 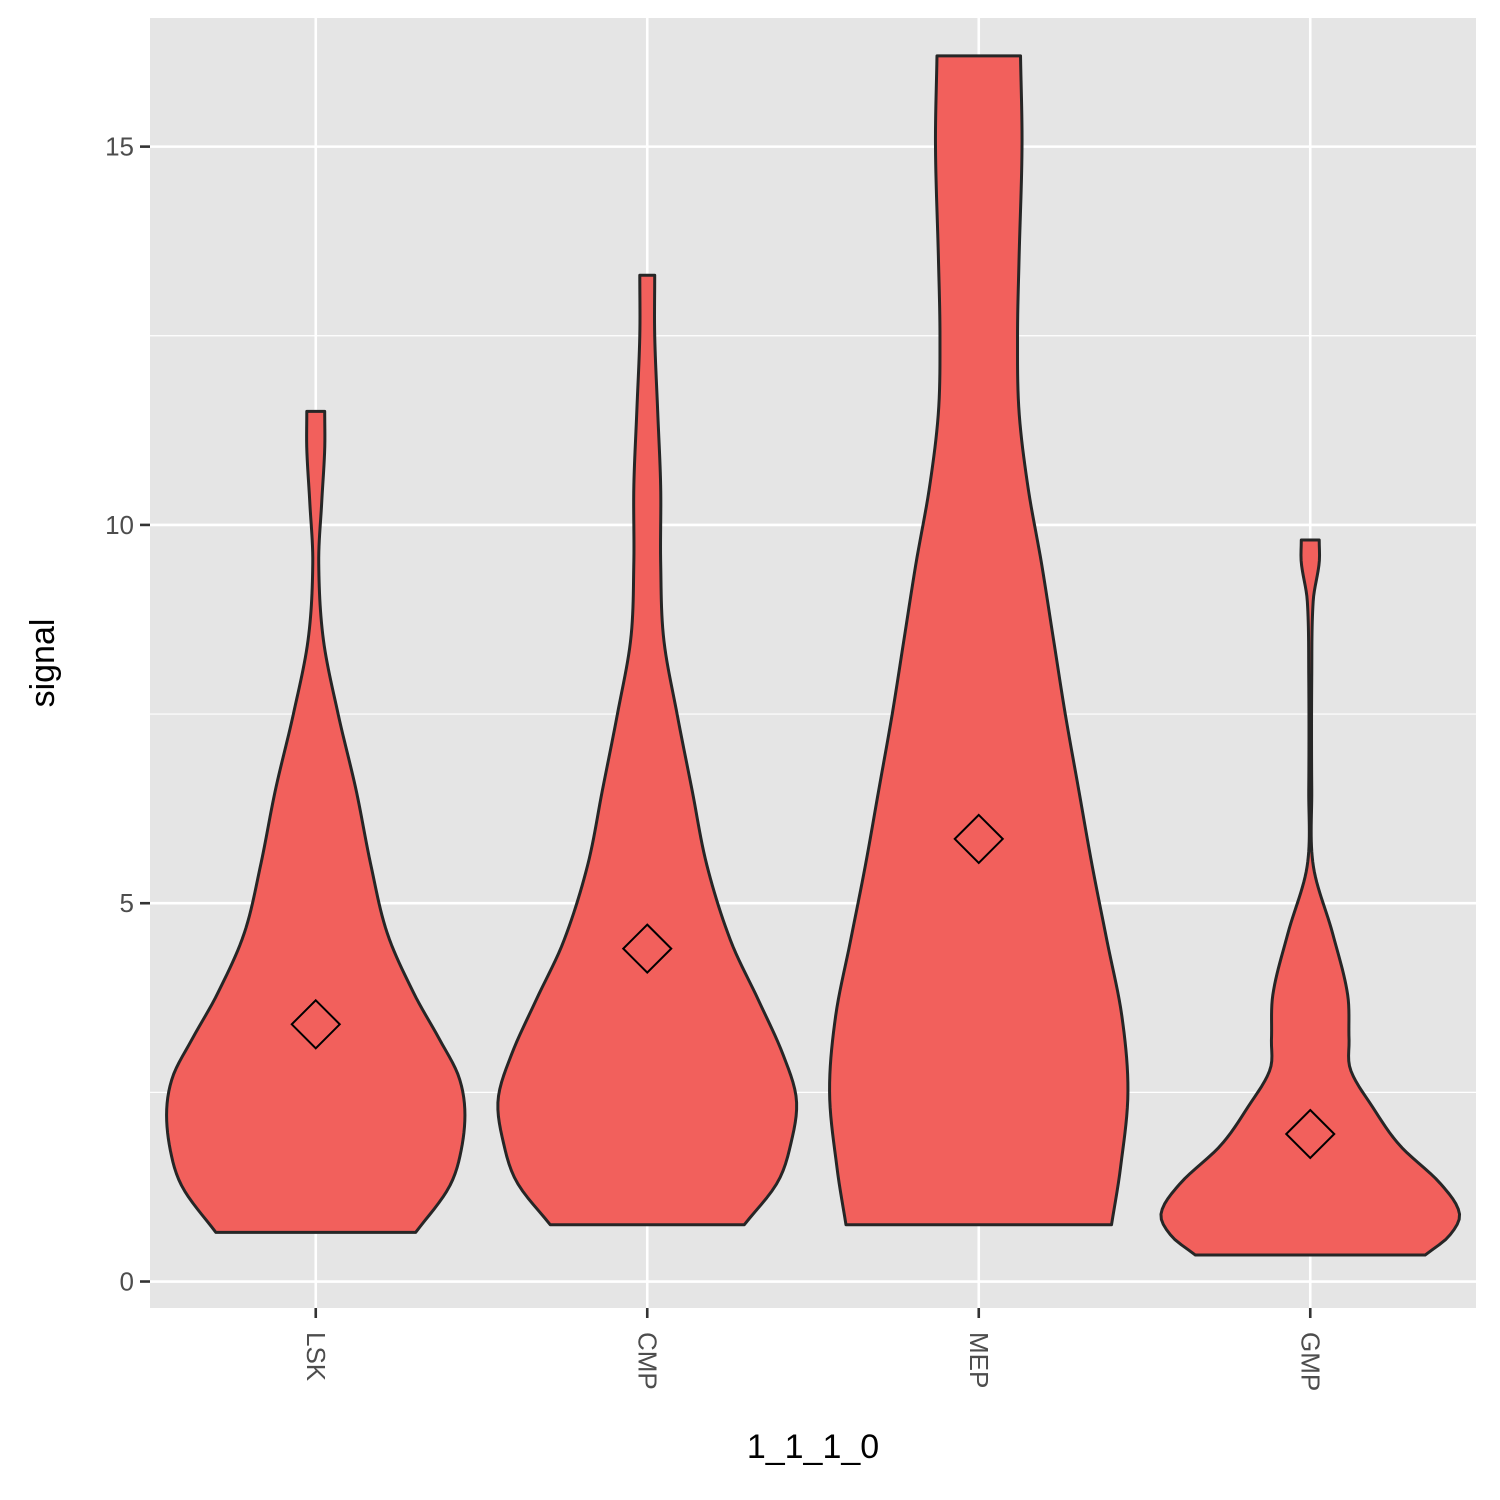 What do you see at coordinates (813, 1349) in the screenshot?
I see `x-axis: LSK CMP MEP GMP` at bounding box center [813, 1349].